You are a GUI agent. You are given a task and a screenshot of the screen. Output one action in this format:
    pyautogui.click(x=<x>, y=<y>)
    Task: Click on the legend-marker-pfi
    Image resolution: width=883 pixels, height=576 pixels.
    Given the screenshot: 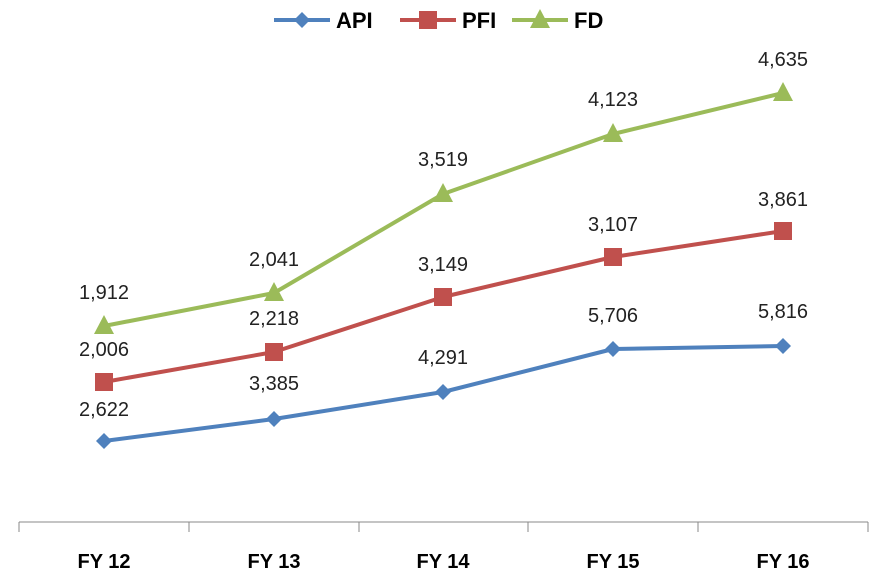 What is the action you would take?
    pyautogui.click(x=428, y=20)
    